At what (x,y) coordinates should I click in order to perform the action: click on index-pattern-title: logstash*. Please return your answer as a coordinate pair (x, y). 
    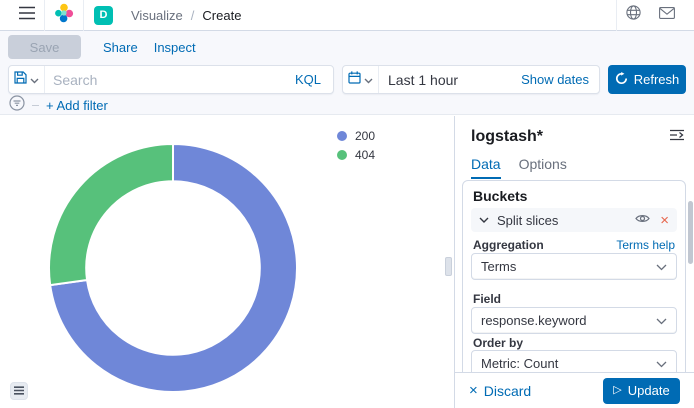
    Looking at the image, I should click on (507, 136).